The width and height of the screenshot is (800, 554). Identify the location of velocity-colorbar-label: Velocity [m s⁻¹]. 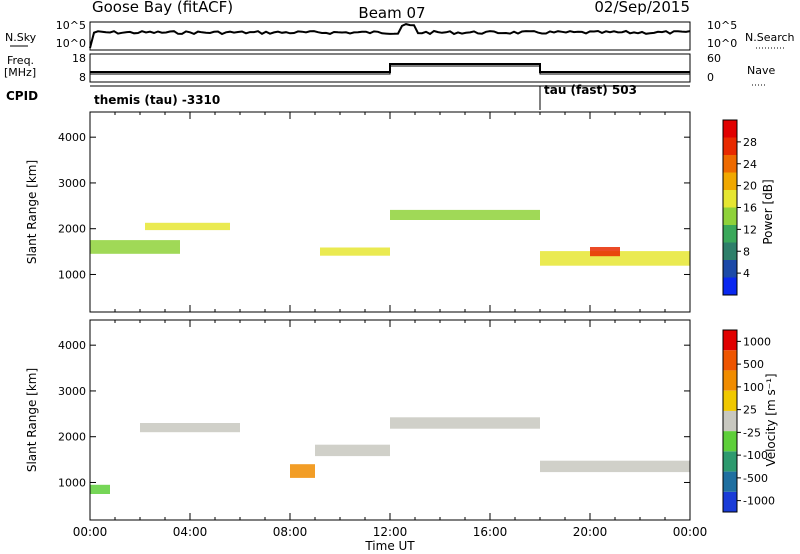
(771, 419).